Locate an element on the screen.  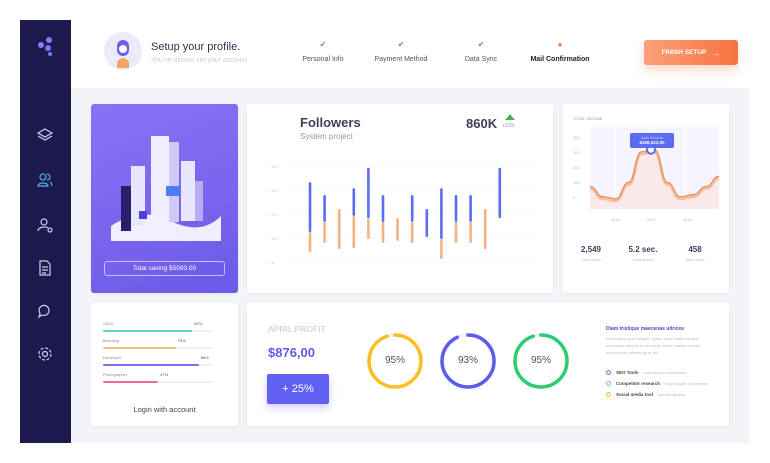
login-with-account-link: Login with account is located at coordinates (164, 409).